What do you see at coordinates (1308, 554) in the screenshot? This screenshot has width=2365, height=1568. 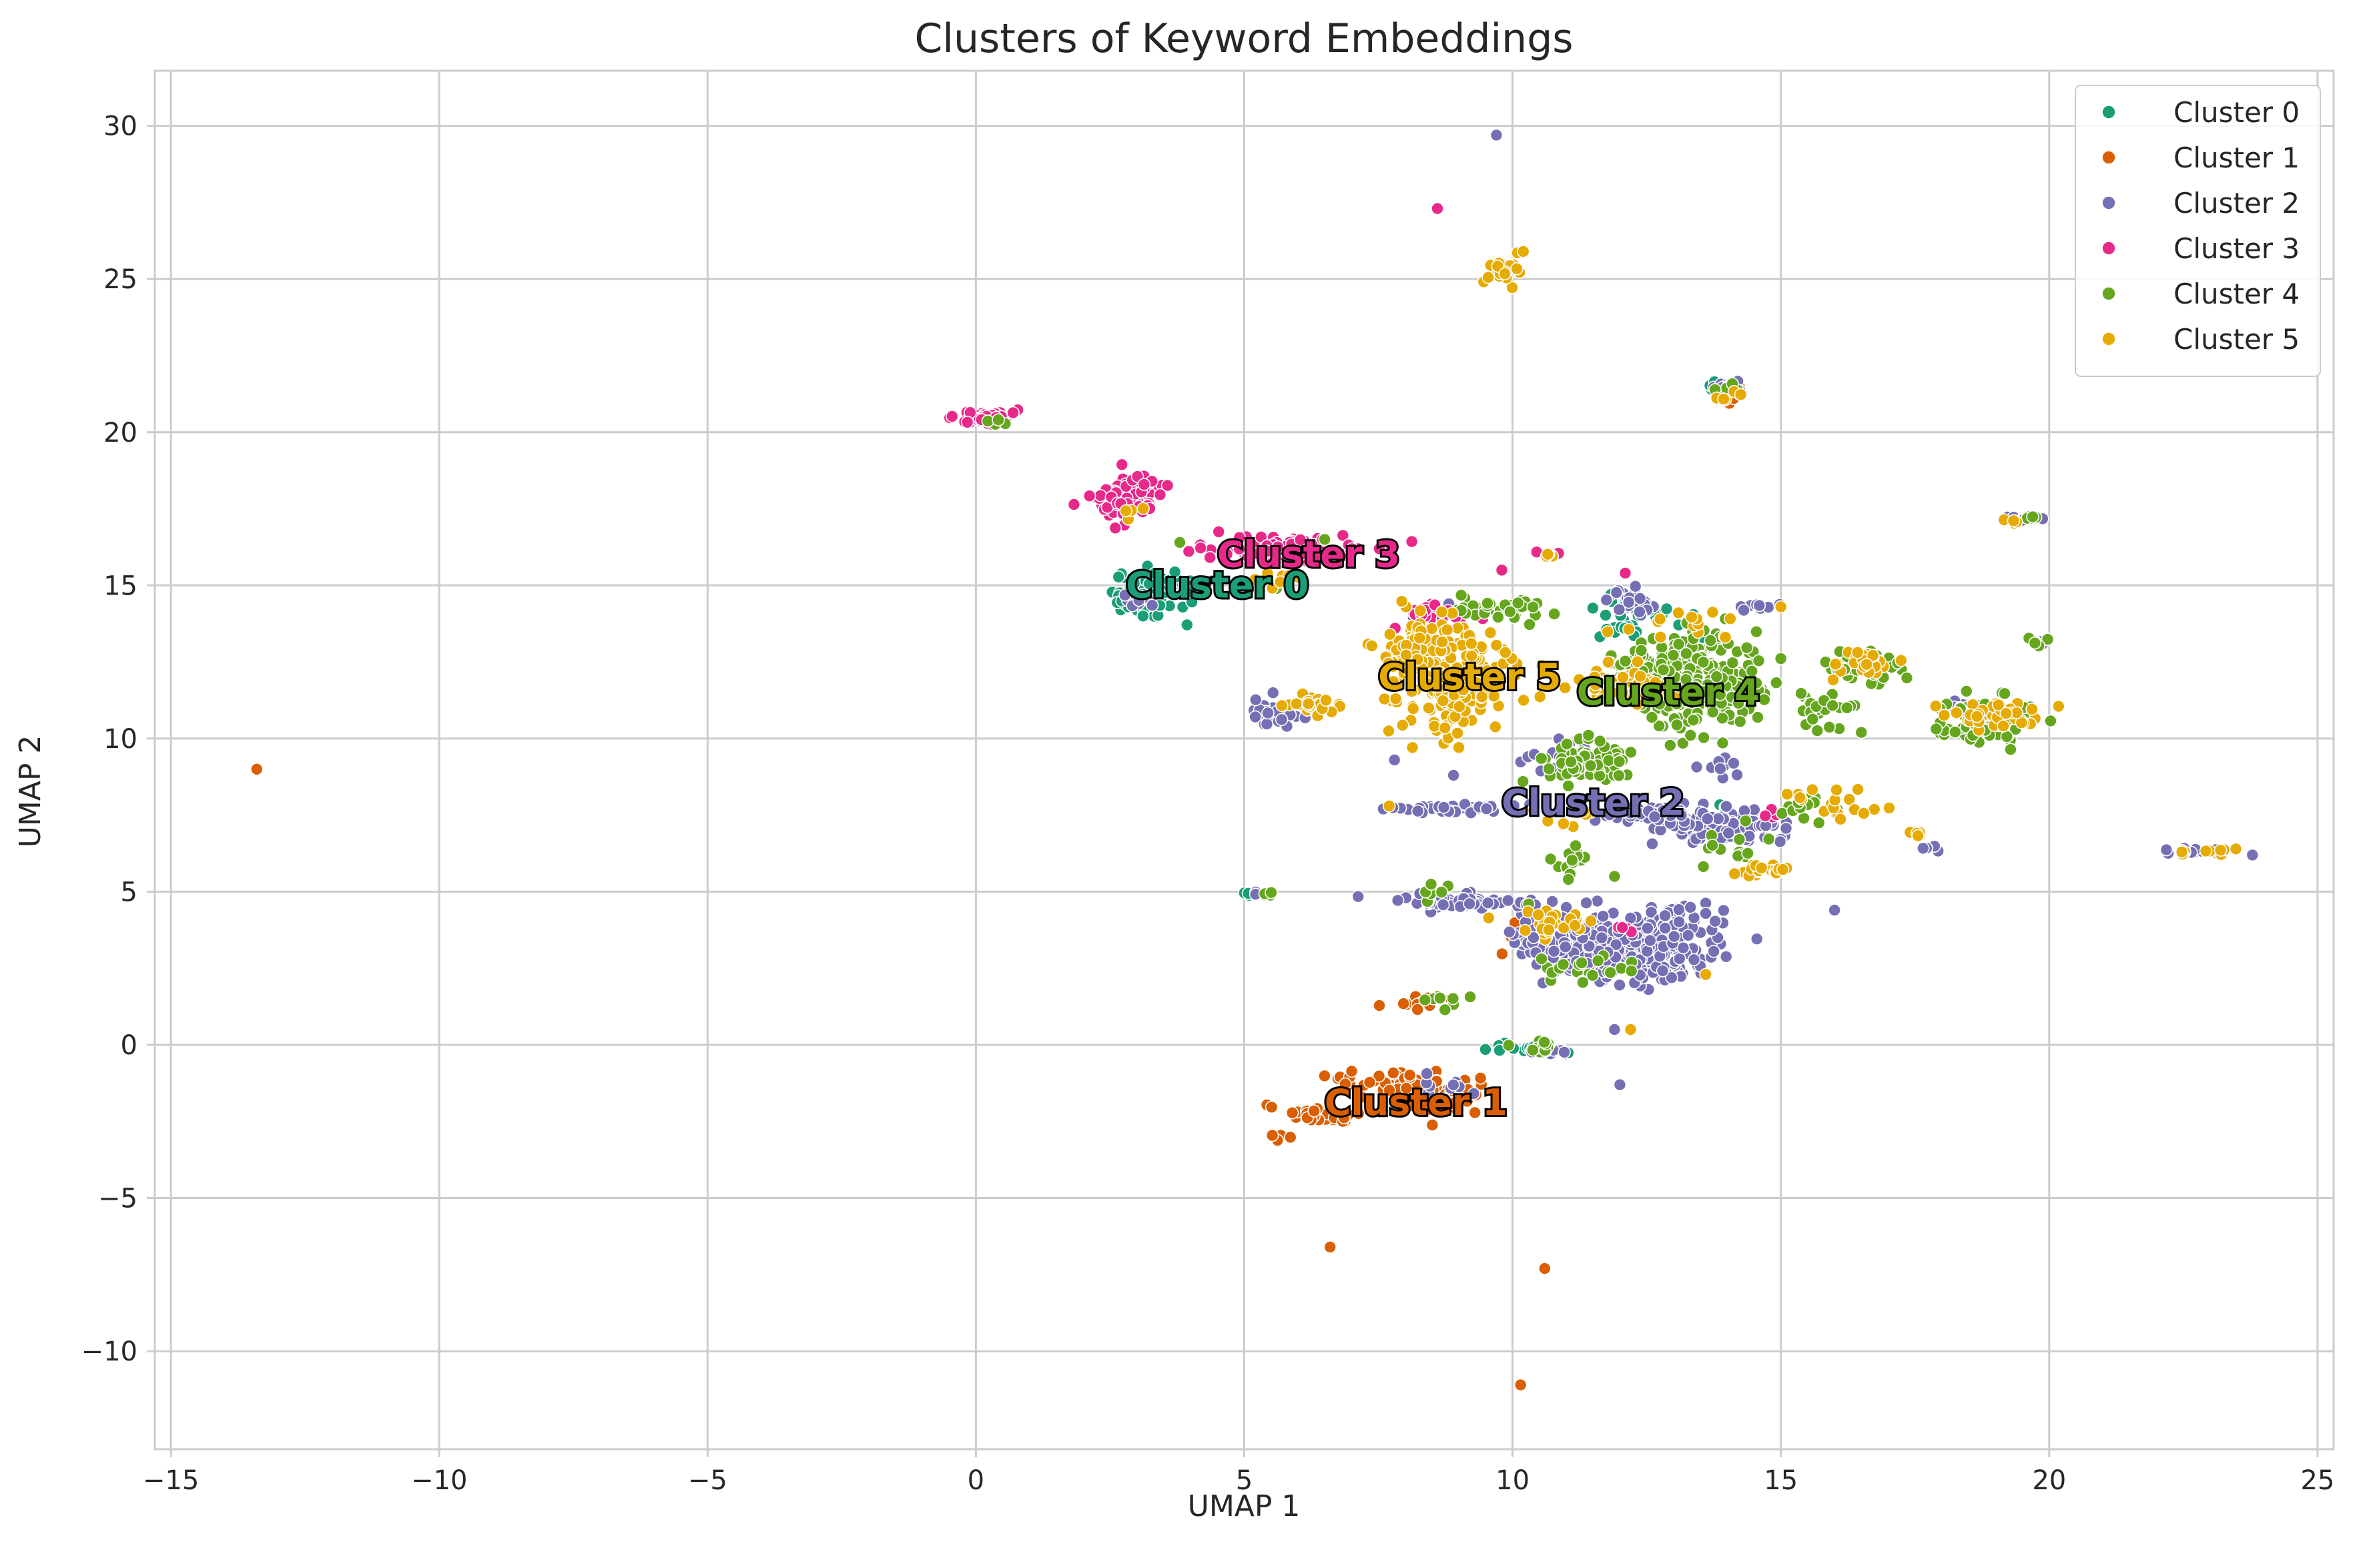 I see `cluster-label-3: Cluster 3` at bounding box center [1308, 554].